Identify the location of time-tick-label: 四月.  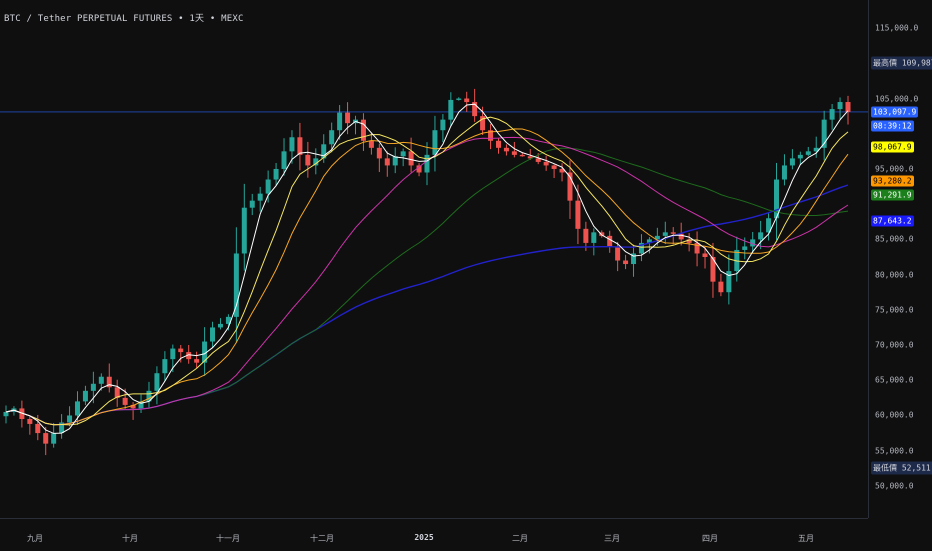
(710, 538).